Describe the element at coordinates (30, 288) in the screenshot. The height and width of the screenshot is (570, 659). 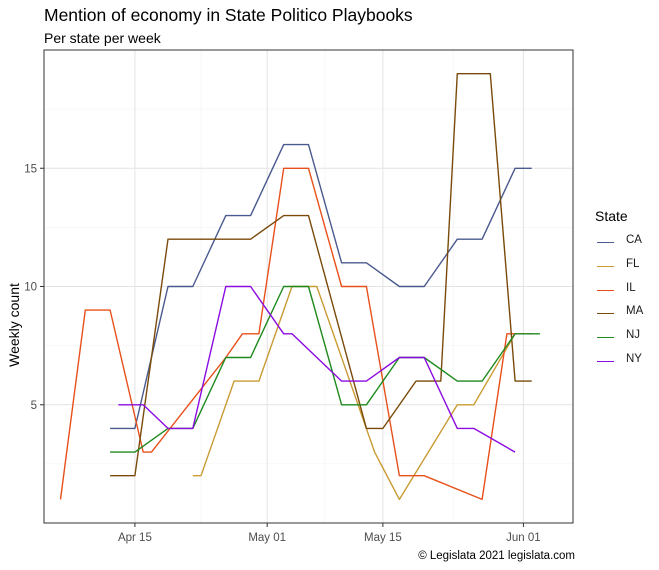
I see `y-tick-label: 10` at that location.